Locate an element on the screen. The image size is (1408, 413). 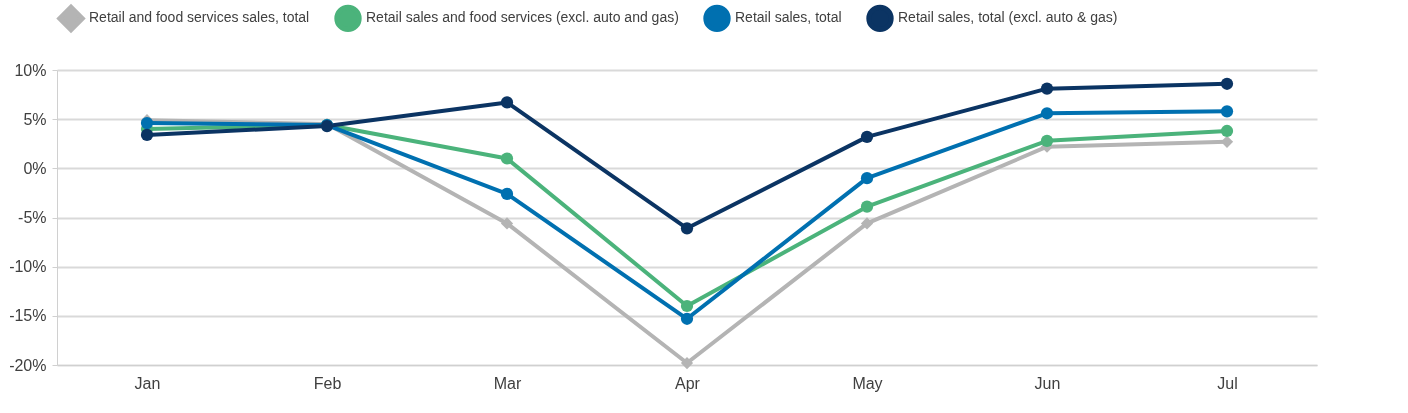
x-tick-label: Jun is located at coordinates (1047, 383).